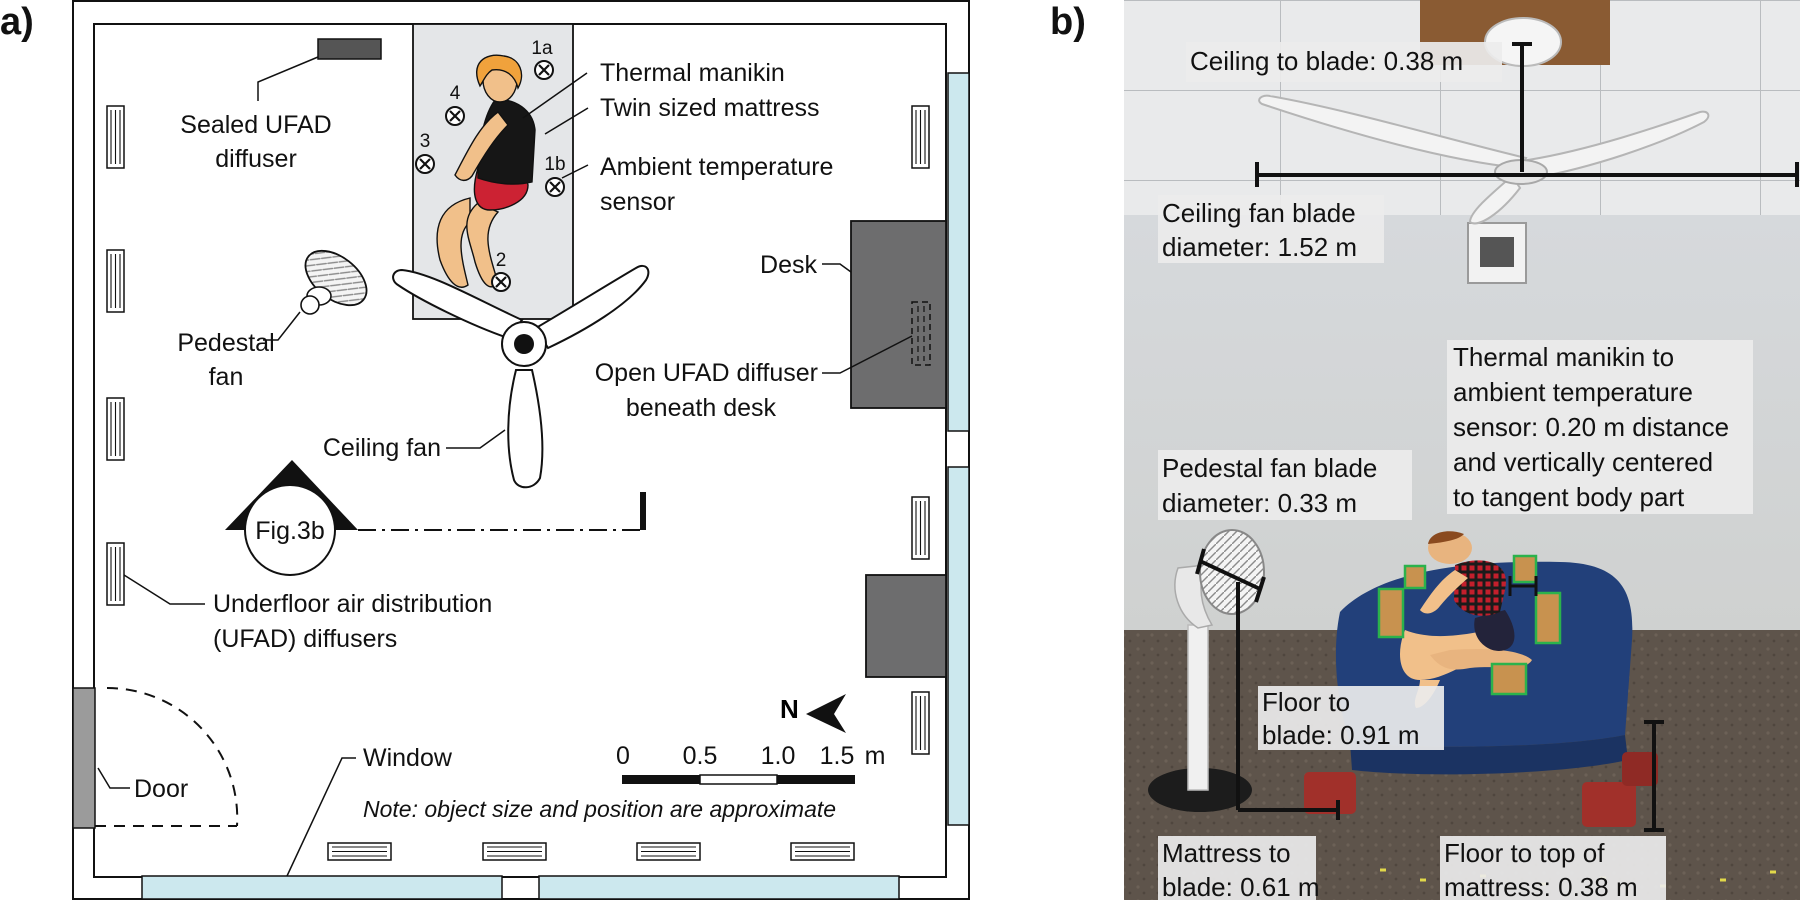 Image resolution: width=1800 pixels, height=900 pixels. I want to click on sensor-2-label: 2, so click(501, 260).